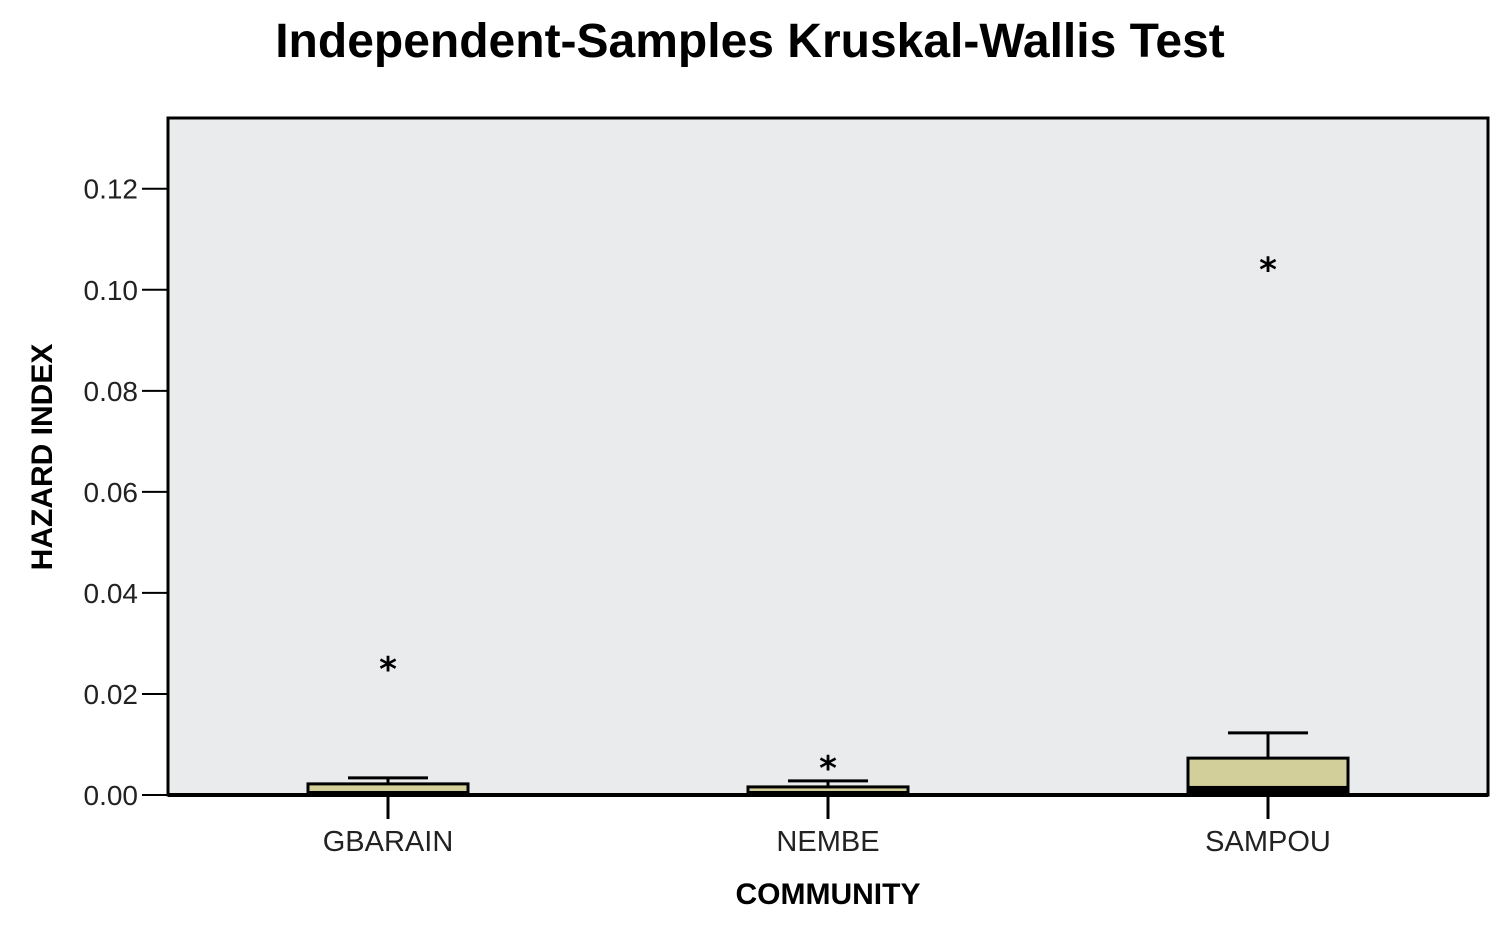 The image size is (1500, 926). I want to click on x-tick-label: NEMBE, so click(827, 842).